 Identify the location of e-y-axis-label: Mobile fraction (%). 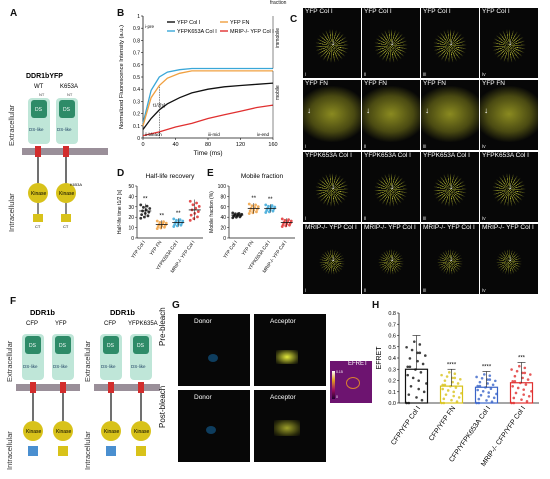
(212, 212).